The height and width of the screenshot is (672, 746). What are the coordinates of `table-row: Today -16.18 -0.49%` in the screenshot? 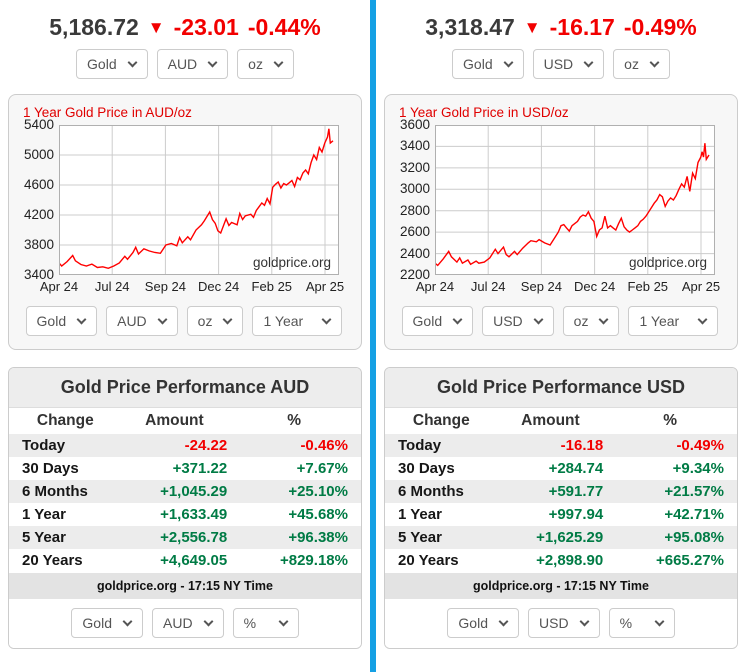 It's located at (561, 445).